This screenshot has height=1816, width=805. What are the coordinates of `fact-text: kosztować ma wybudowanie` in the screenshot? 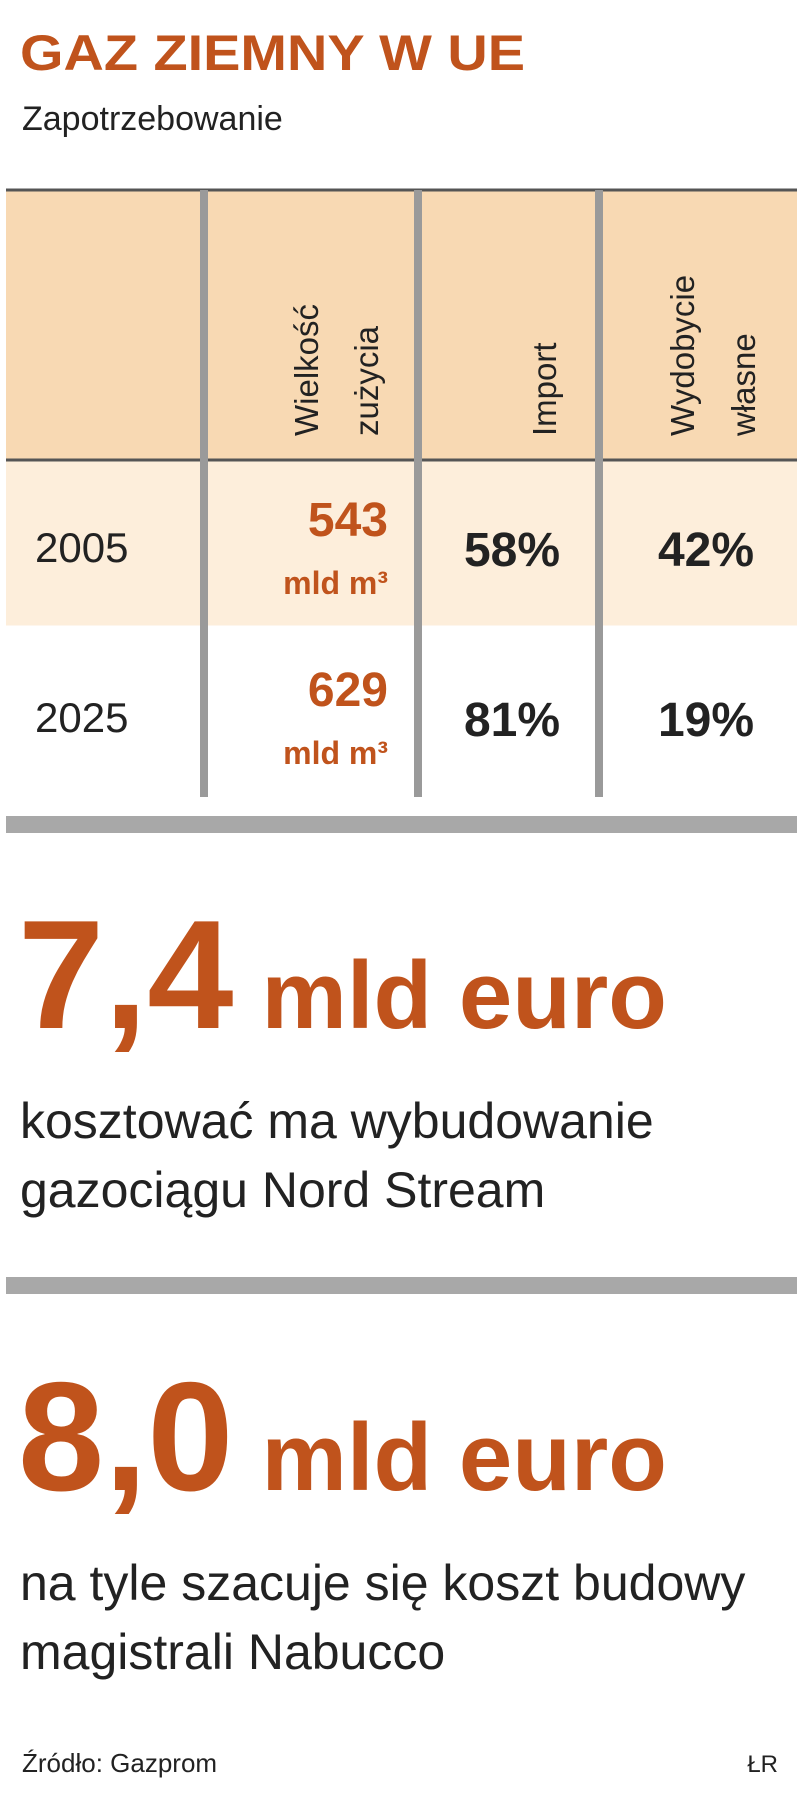 It's located at (337, 1121).